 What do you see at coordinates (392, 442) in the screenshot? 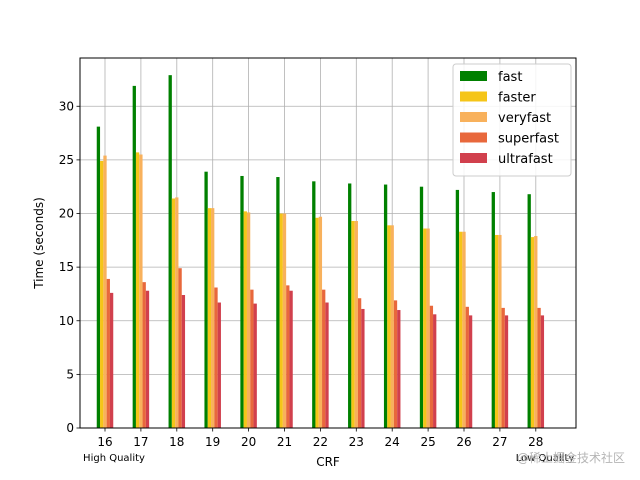
I see `x-tick-label: 24` at bounding box center [392, 442].